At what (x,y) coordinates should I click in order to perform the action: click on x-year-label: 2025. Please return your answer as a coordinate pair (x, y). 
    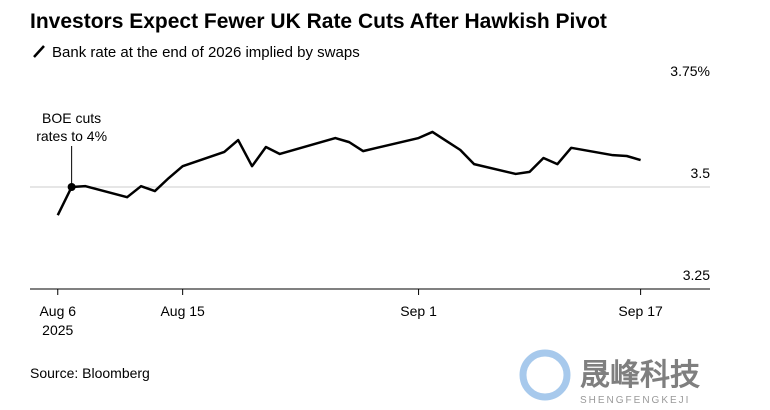
    Looking at the image, I should click on (57, 330).